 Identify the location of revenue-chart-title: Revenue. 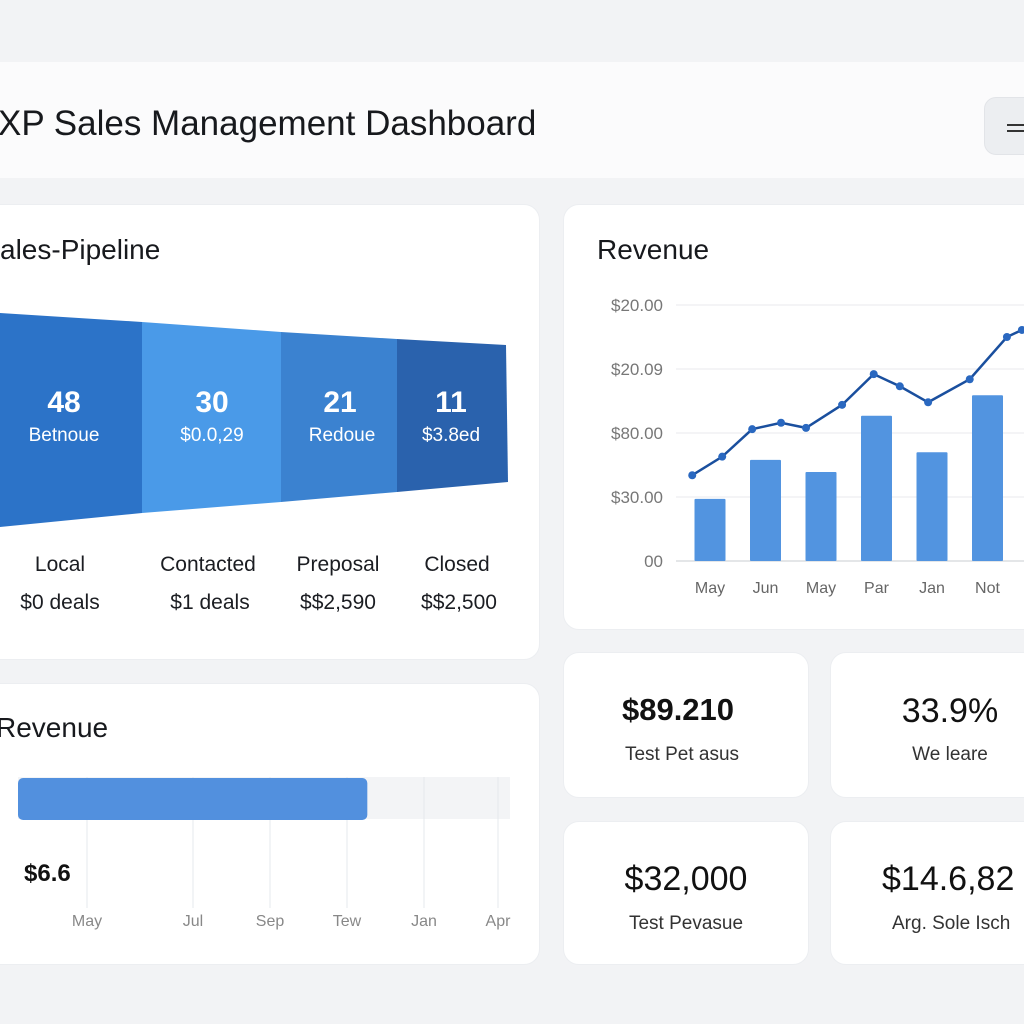
(653, 249).